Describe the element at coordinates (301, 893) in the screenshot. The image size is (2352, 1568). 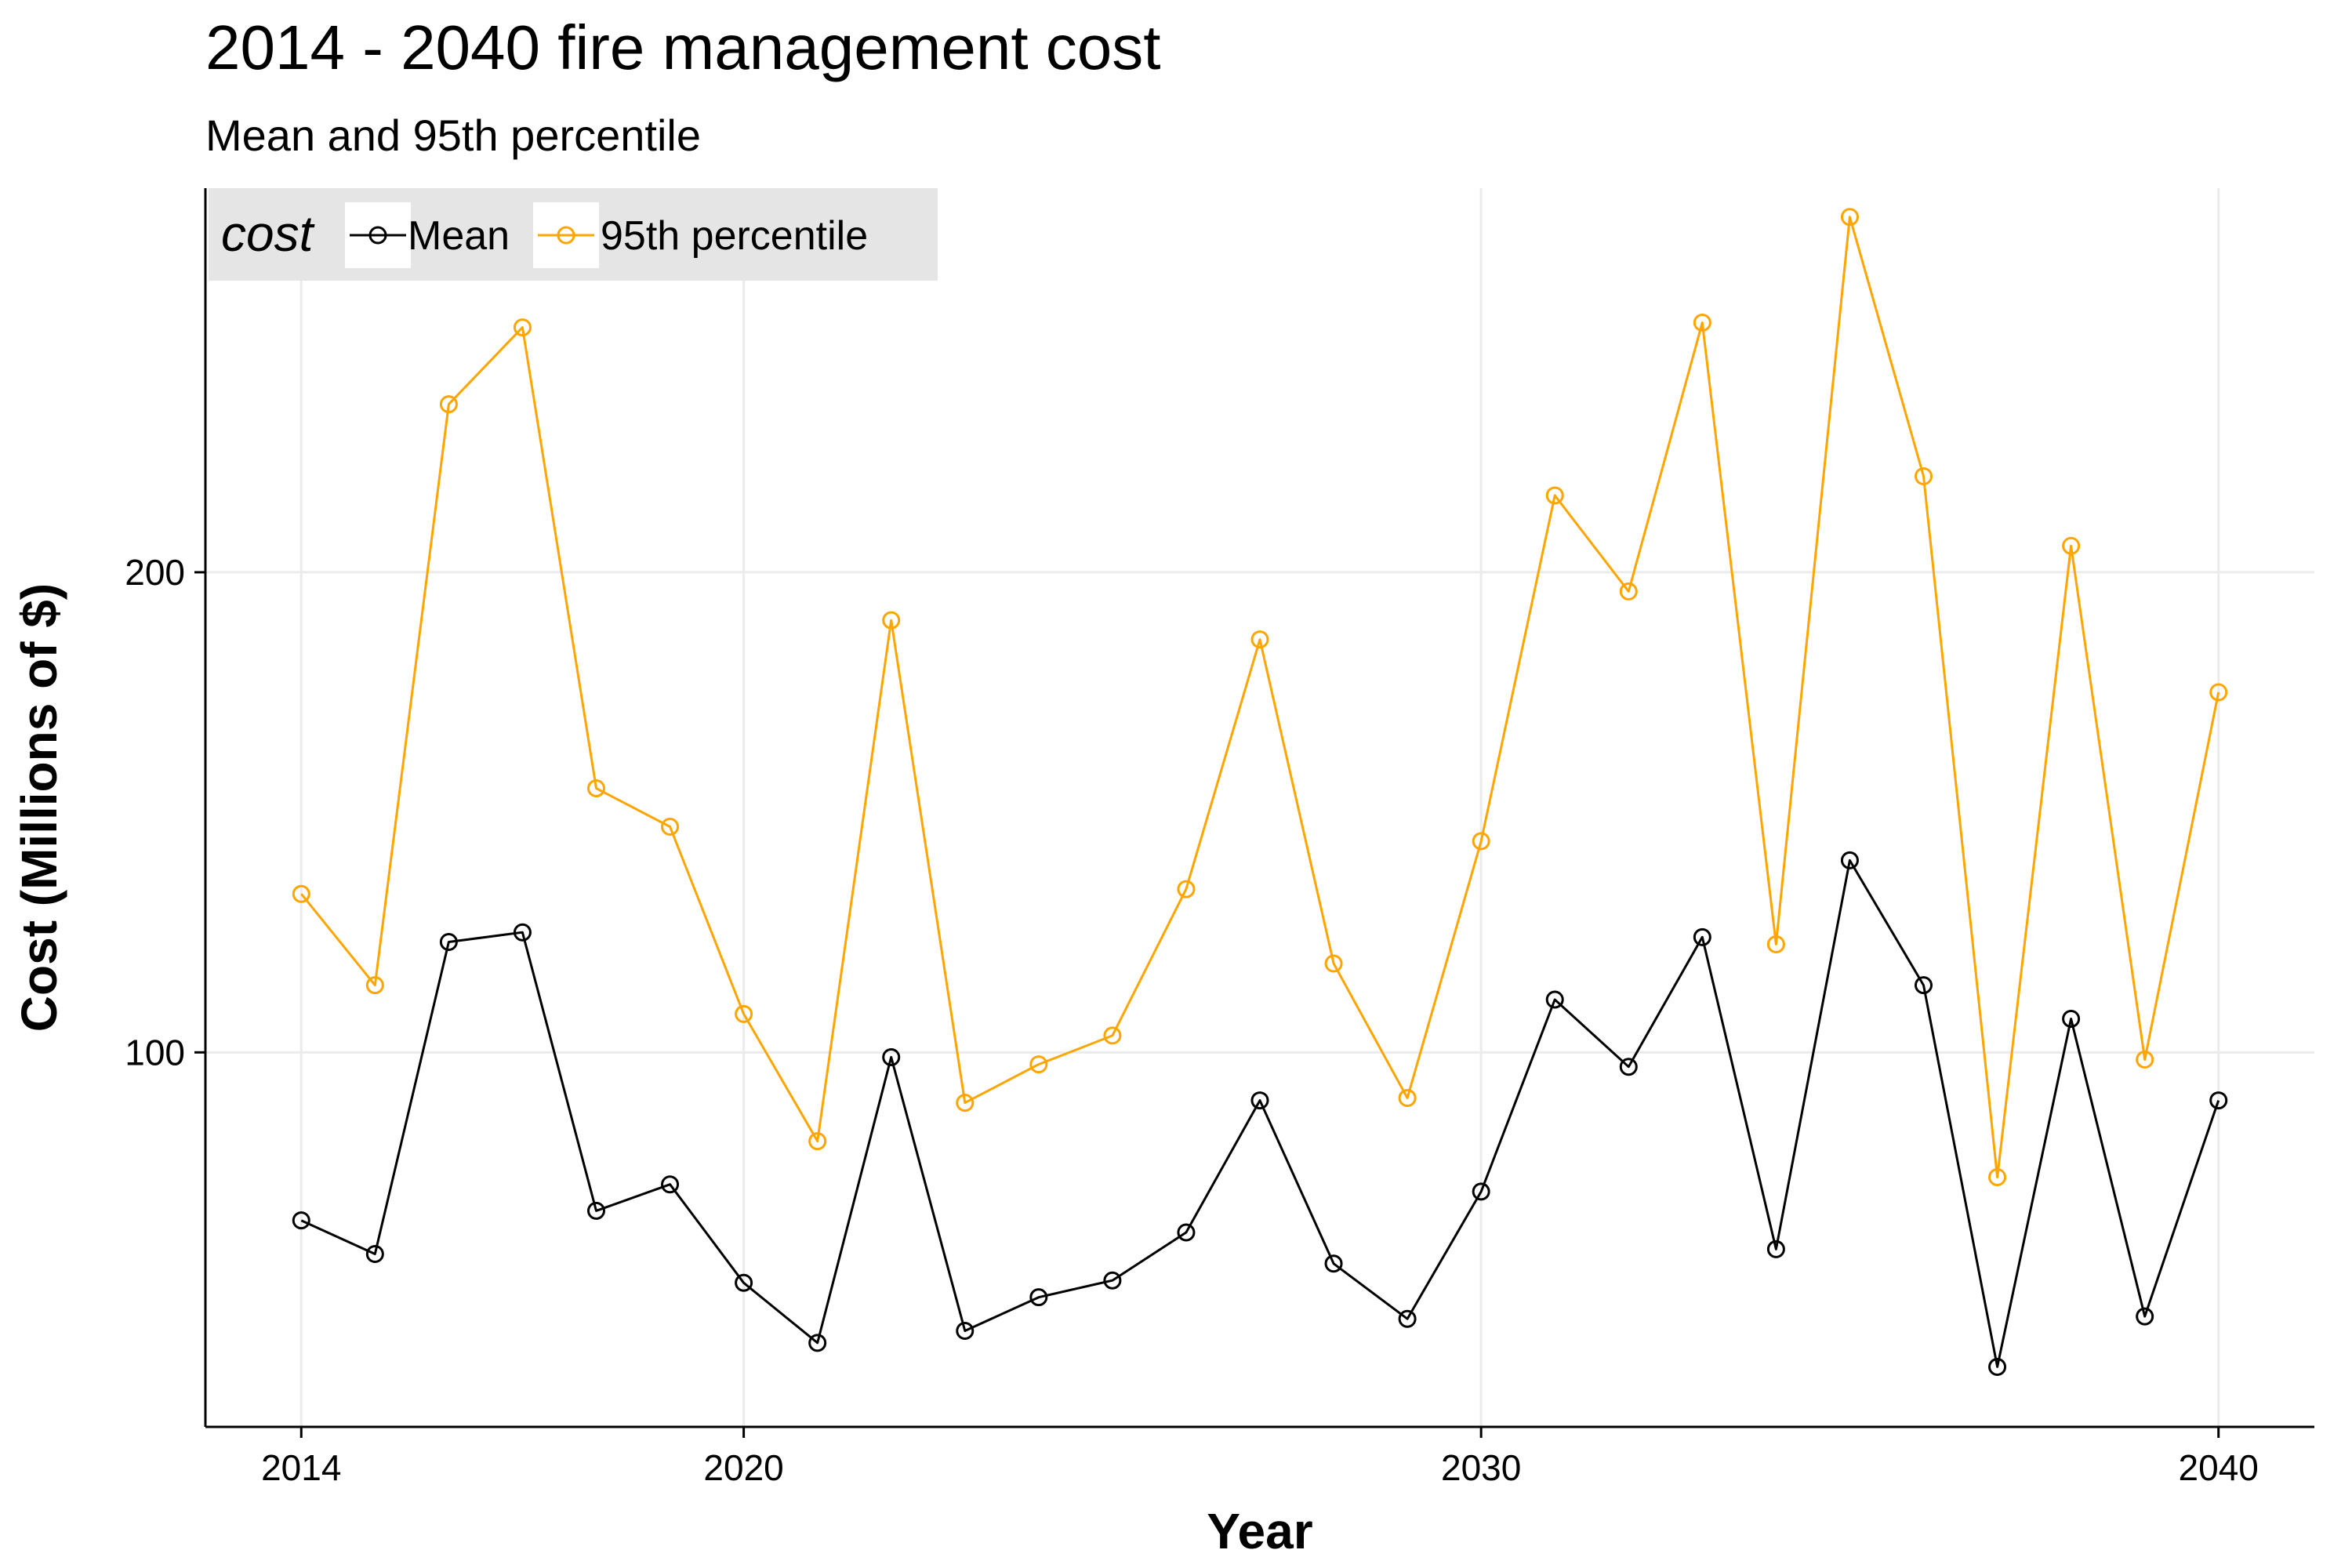
I see `data-point-p95-2014` at that location.